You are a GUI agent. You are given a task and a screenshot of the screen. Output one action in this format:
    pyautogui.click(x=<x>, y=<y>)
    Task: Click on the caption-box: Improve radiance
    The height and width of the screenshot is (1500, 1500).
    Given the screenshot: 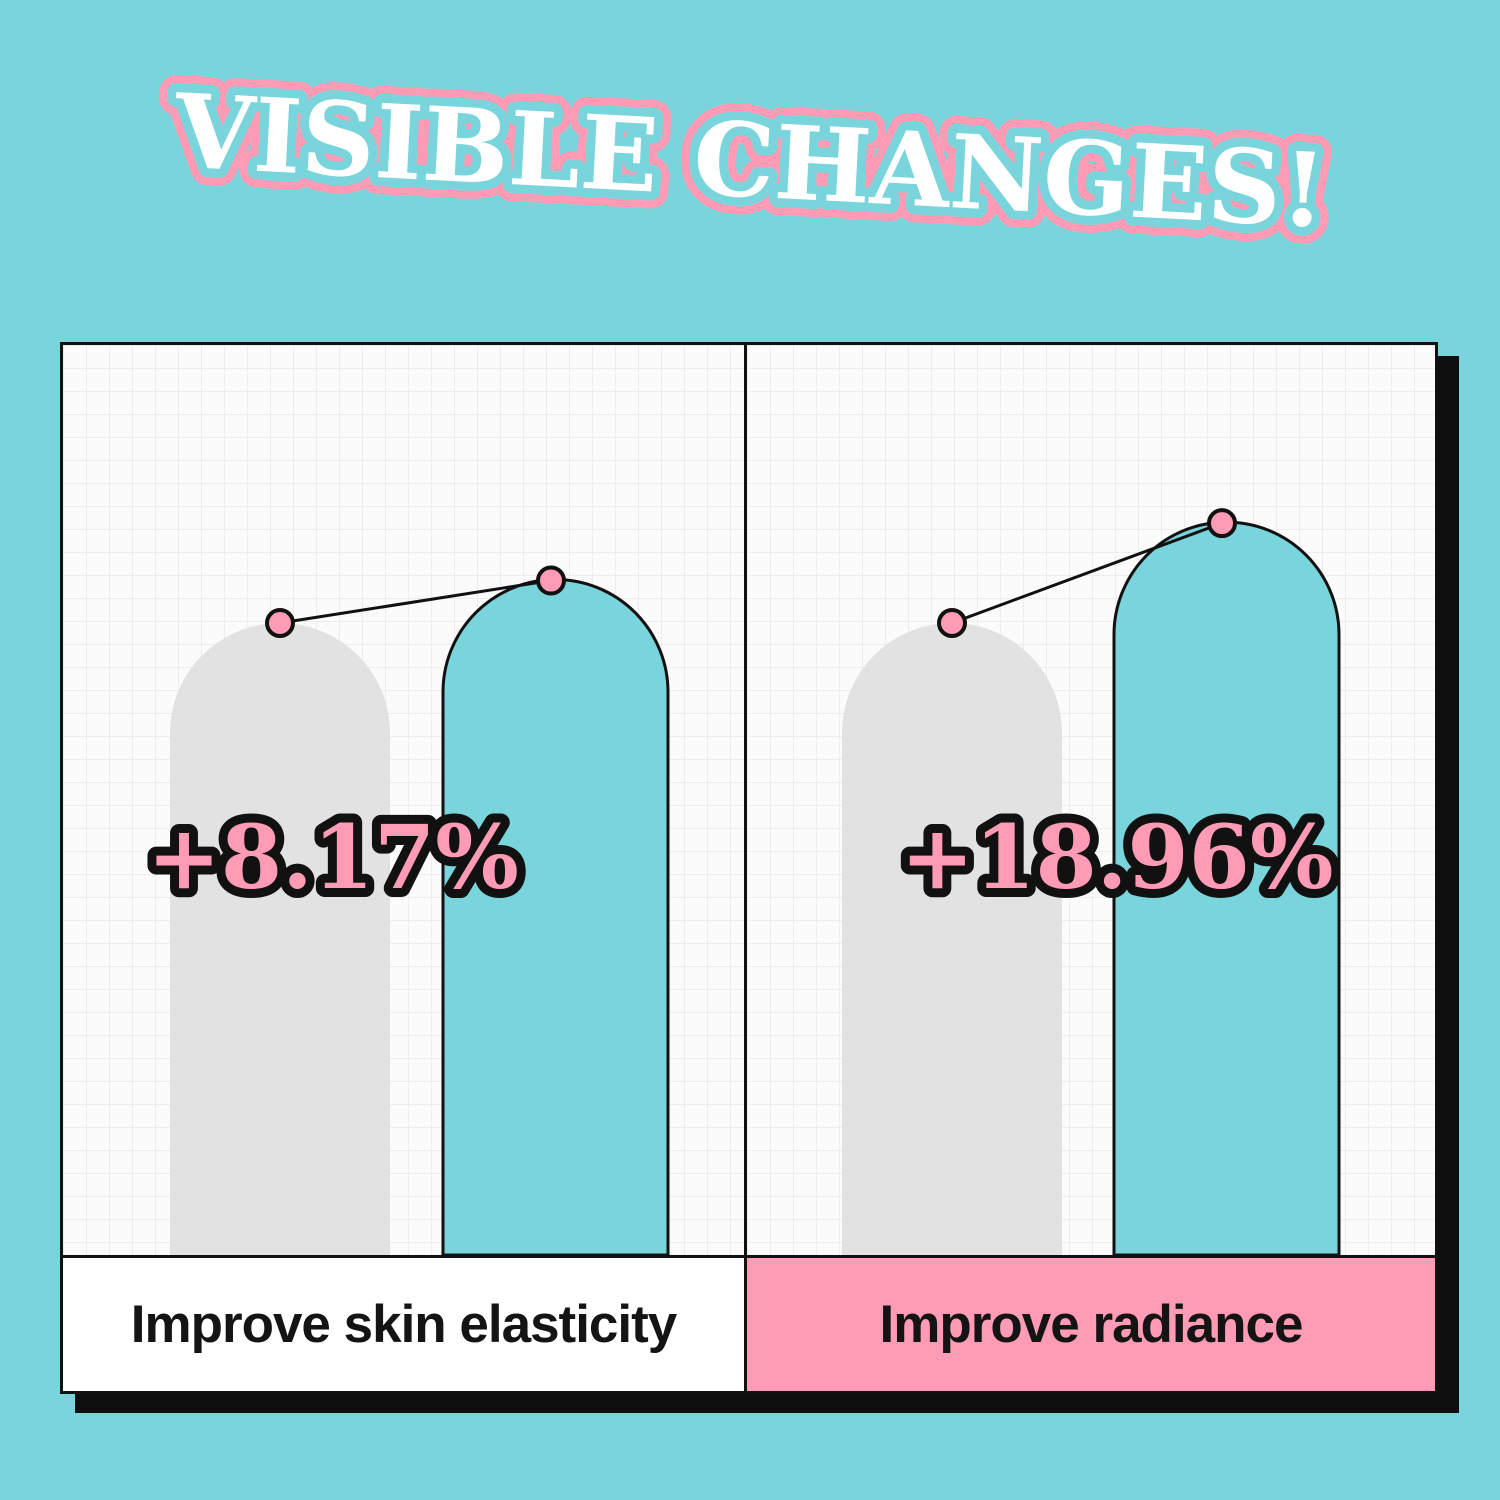 What is the action you would take?
    pyautogui.click(x=1091, y=1324)
    